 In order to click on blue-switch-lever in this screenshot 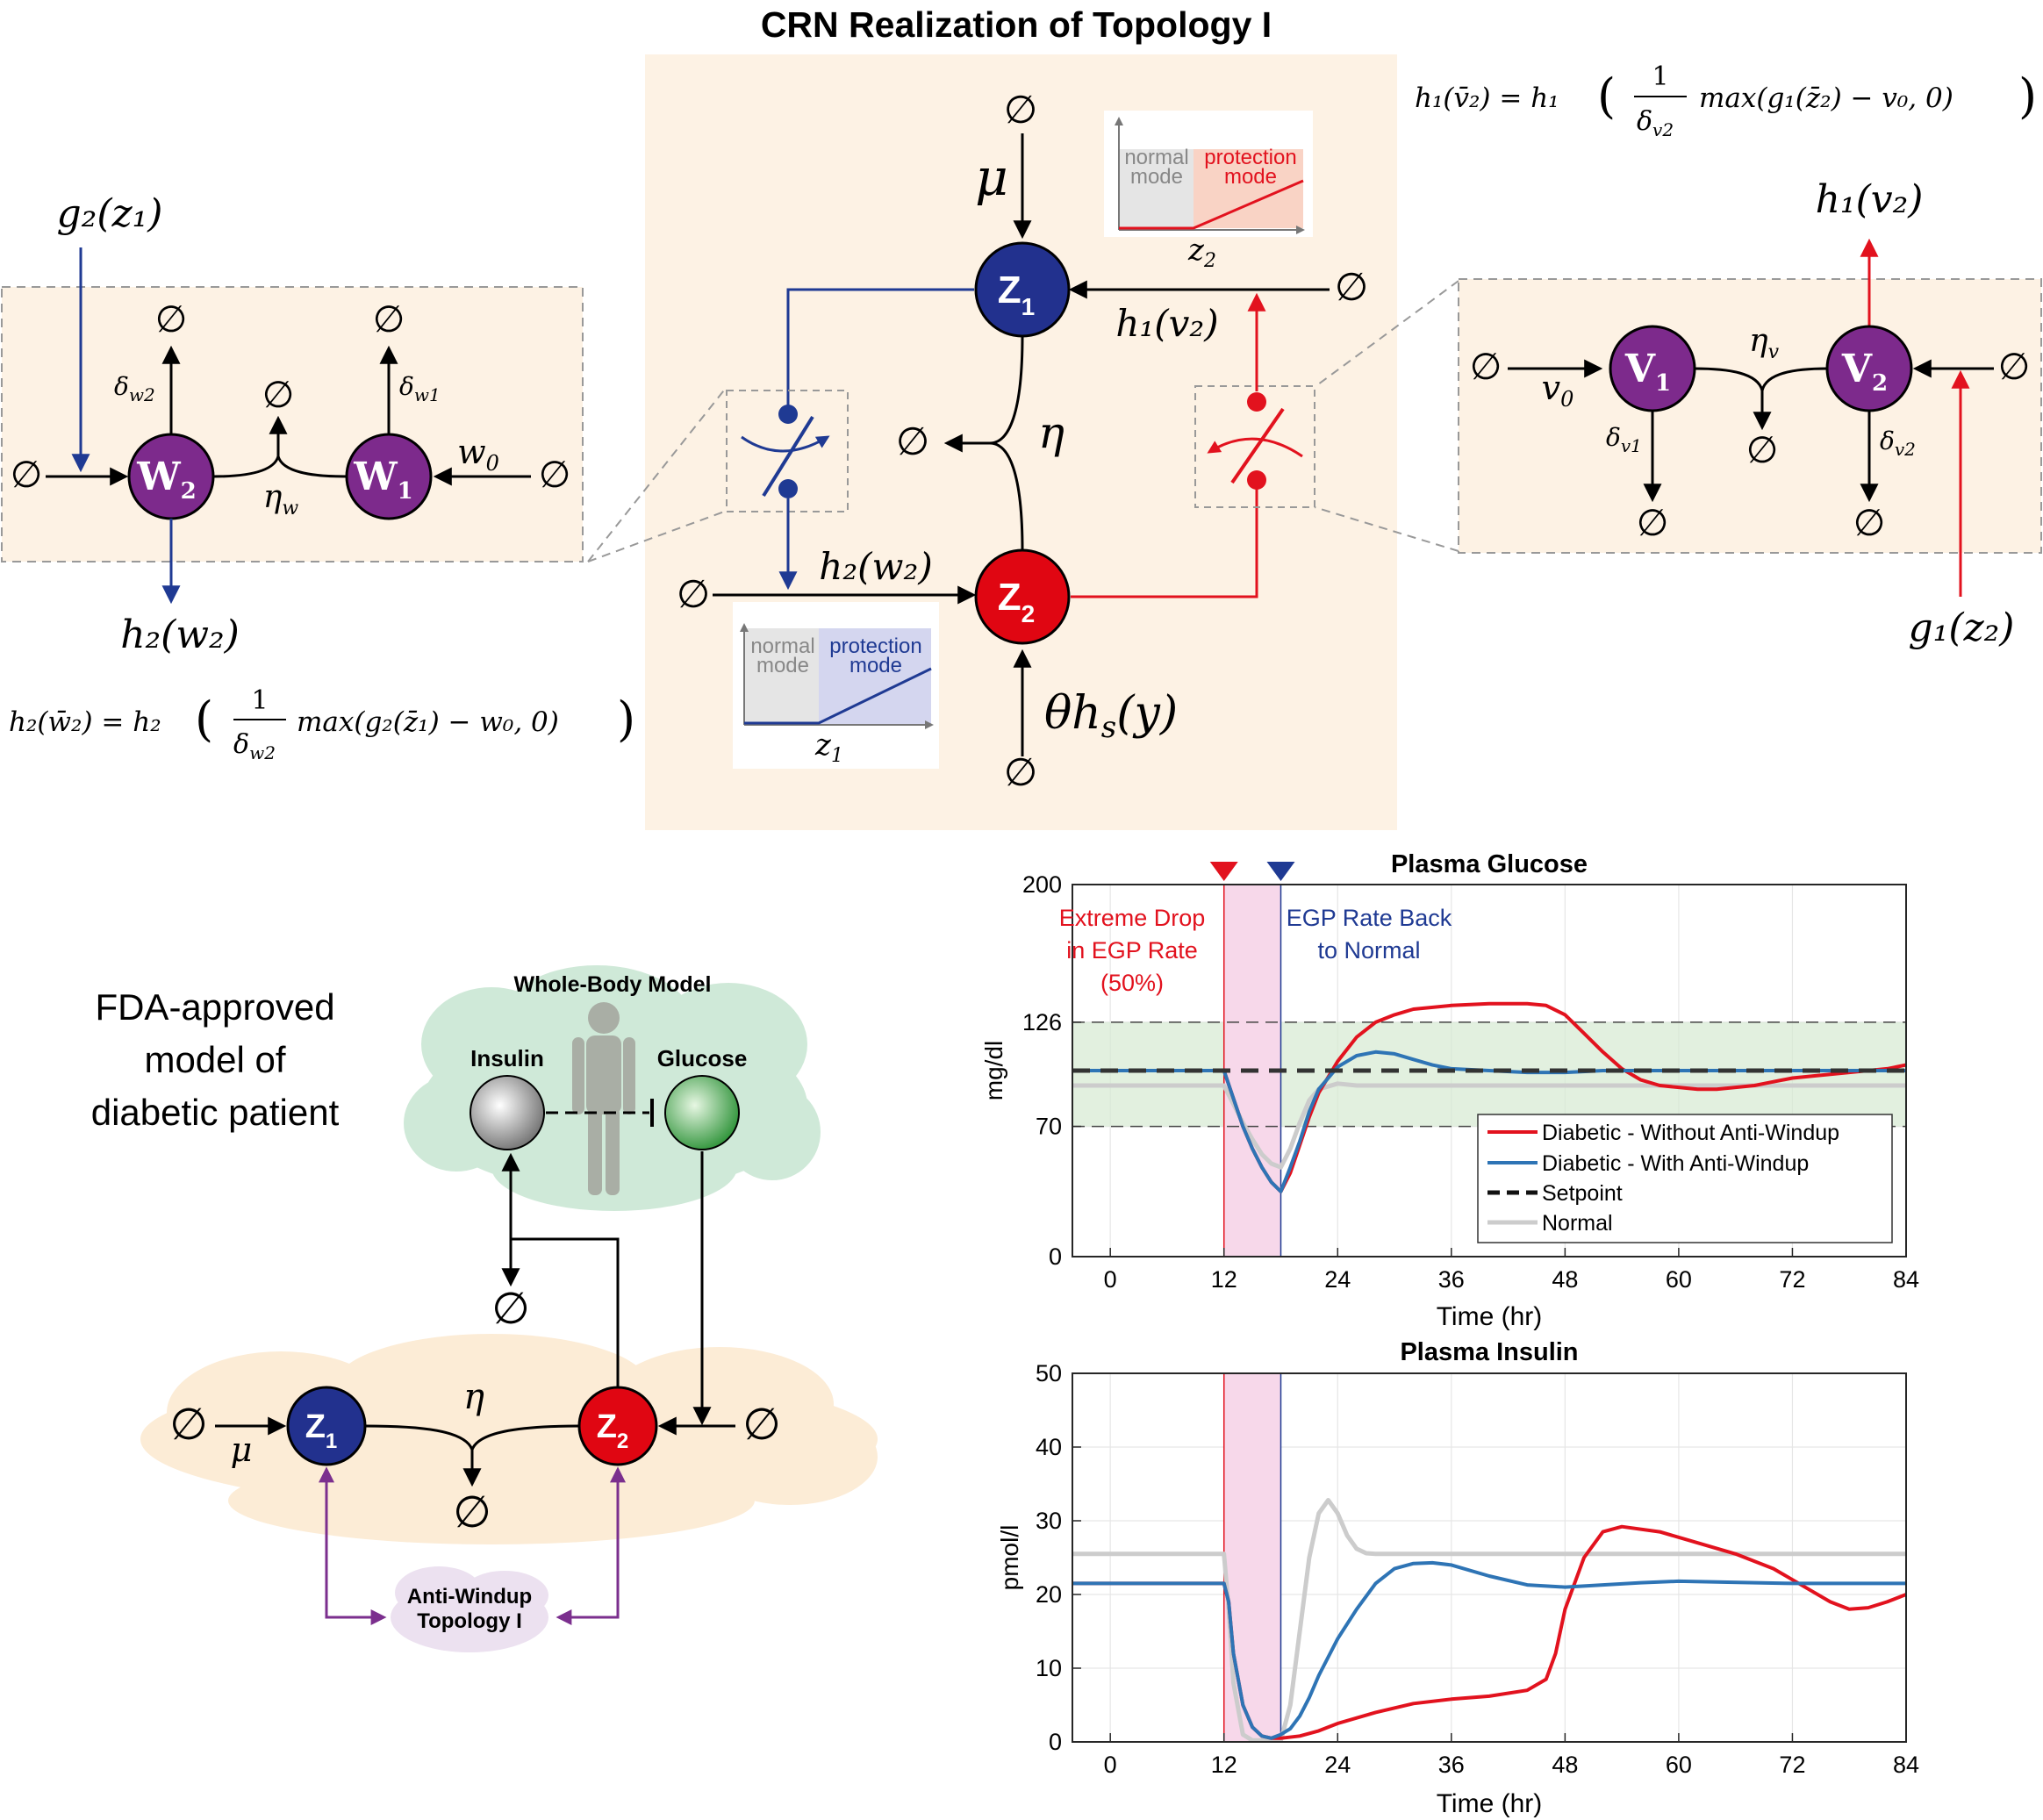, I will do `click(788, 456)`.